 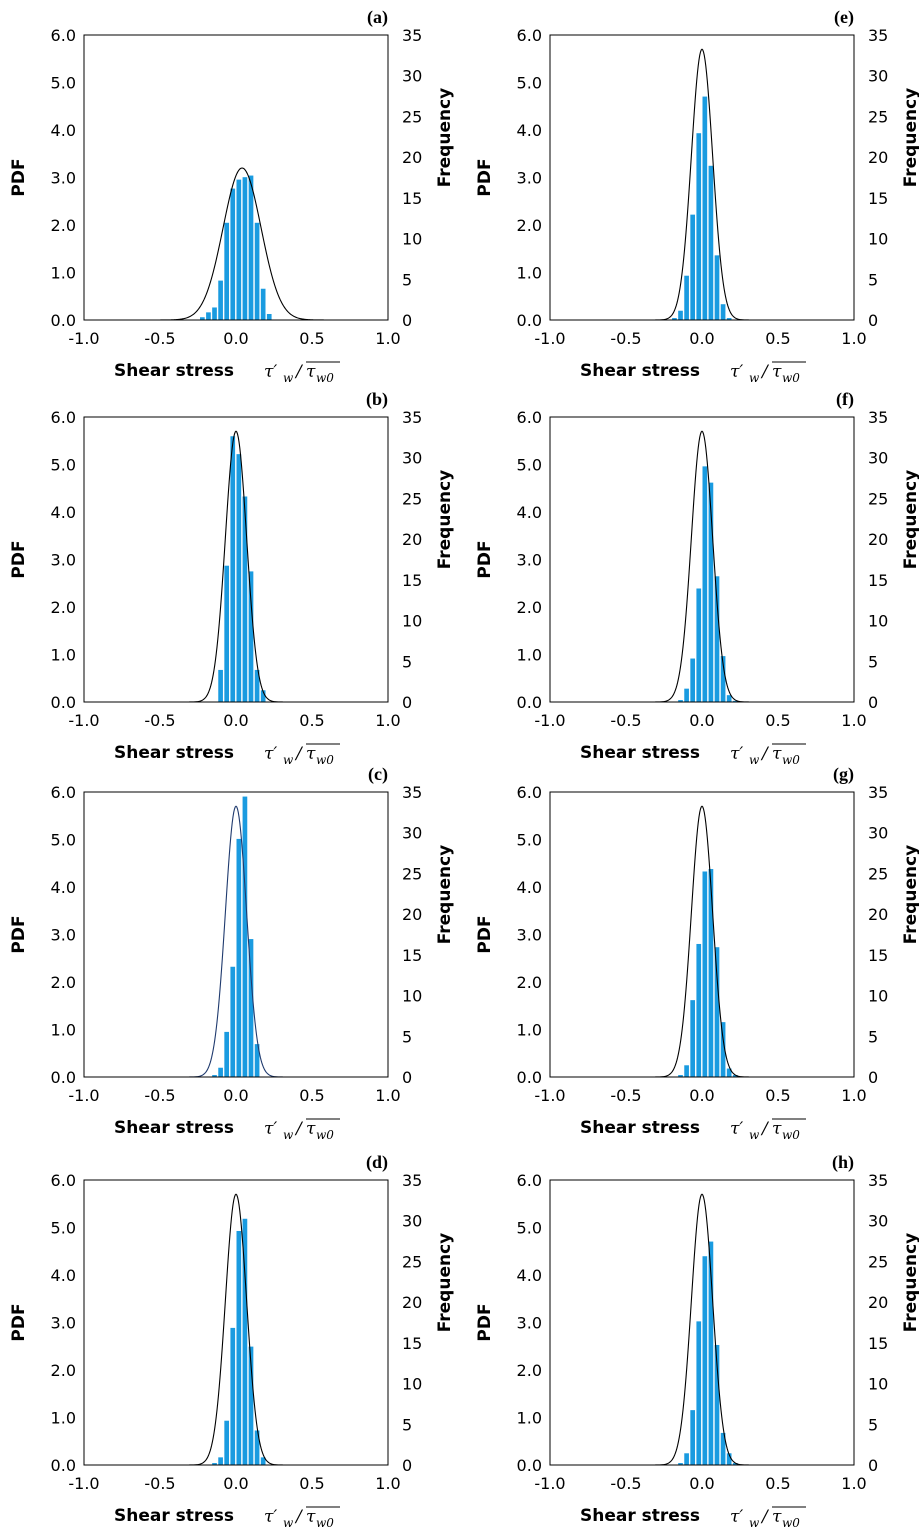 What do you see at coordinates (843, 774) in the screenshot?
I see `panel-label: (g)` at bounding box center [843, 774].